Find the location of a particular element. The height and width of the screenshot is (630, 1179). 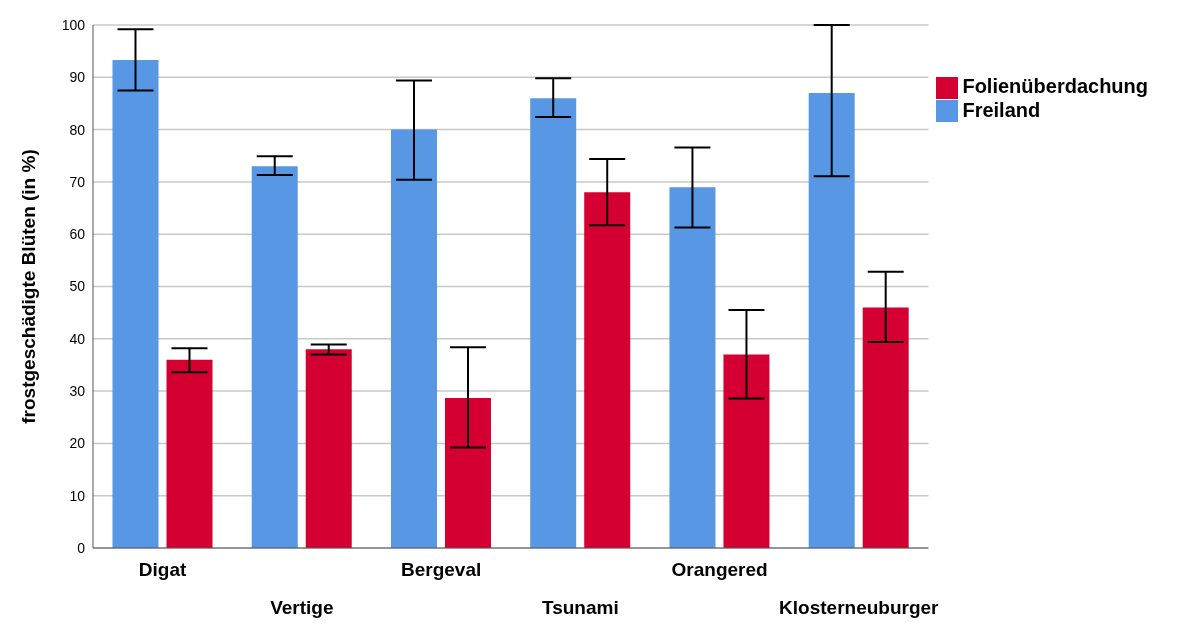

y-tick-label: 90 is located at coordinates (77, 77).